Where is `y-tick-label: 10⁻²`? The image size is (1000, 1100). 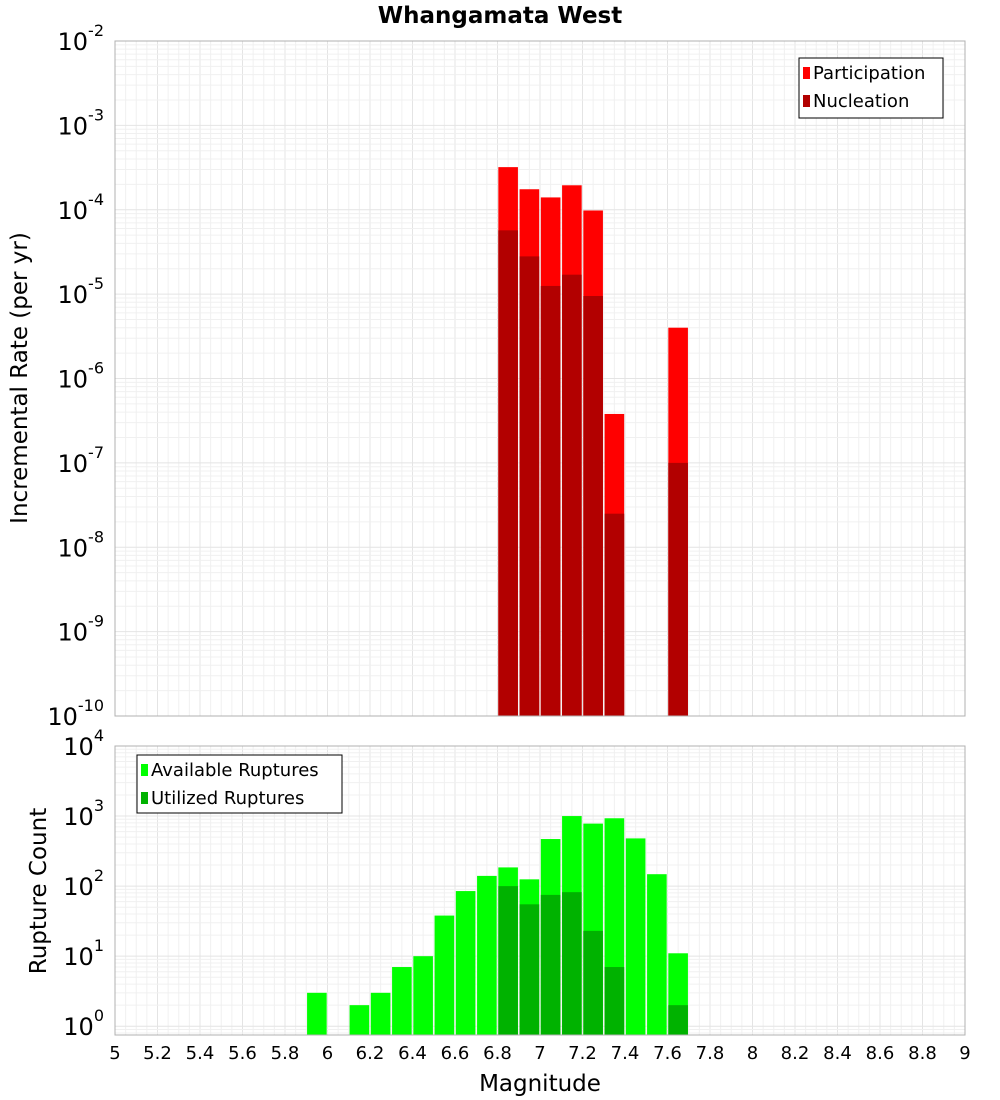
y-tick-label: 10⁻² is located at coordinates (81, 38).